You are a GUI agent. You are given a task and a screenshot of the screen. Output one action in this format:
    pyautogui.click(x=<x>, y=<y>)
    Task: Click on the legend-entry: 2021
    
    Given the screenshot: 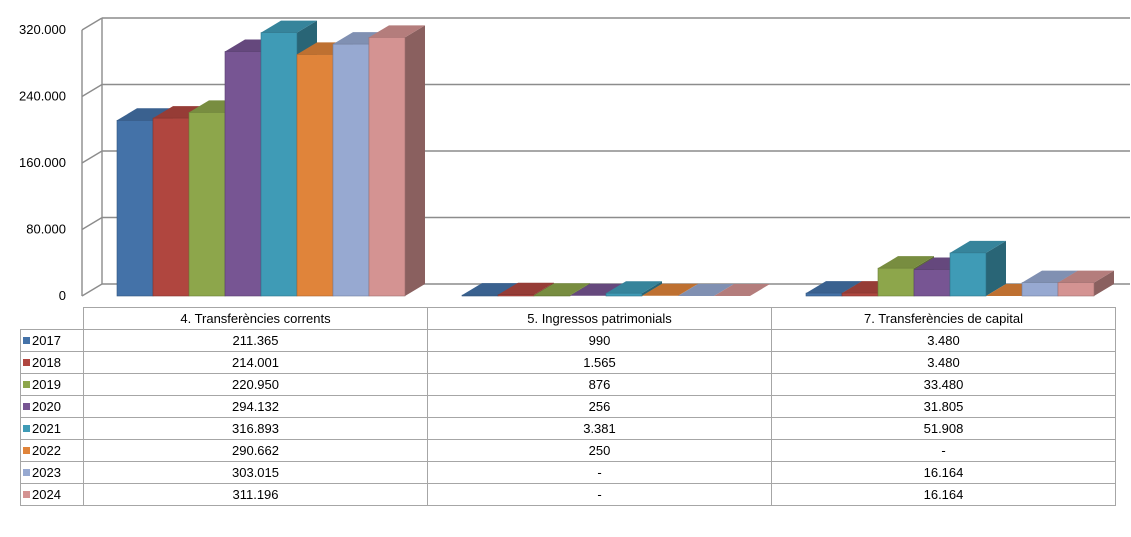 What is the action you would take?
    pyautogui.click(x=52, y=428)
    